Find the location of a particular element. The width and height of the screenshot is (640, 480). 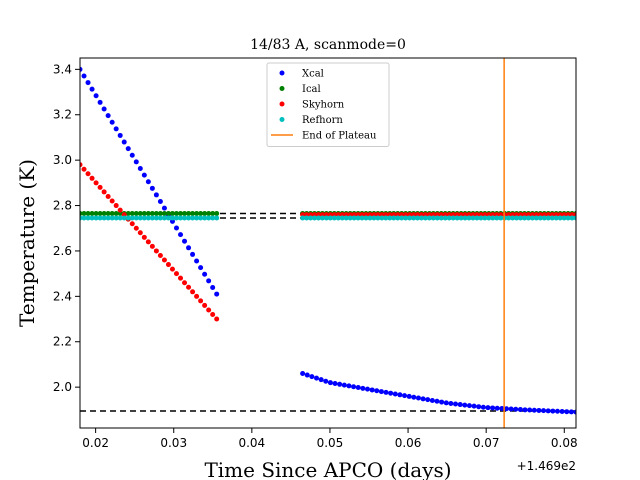

y-tick-label: 2.2 is located at coordinates (62, 342).